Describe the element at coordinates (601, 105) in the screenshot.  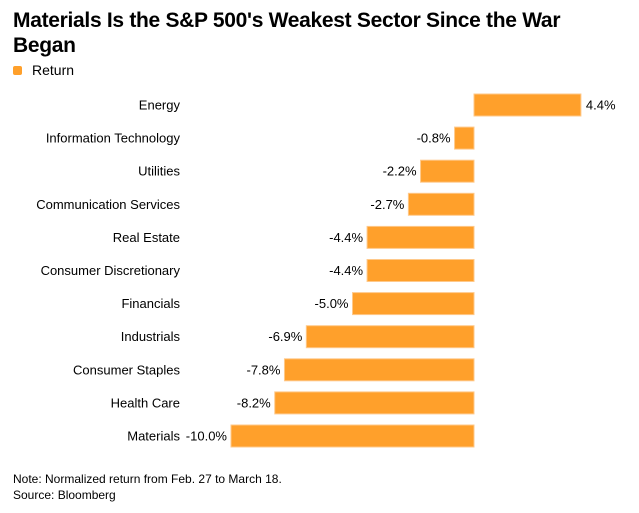
I see `data-label: 4.4%` at that location.